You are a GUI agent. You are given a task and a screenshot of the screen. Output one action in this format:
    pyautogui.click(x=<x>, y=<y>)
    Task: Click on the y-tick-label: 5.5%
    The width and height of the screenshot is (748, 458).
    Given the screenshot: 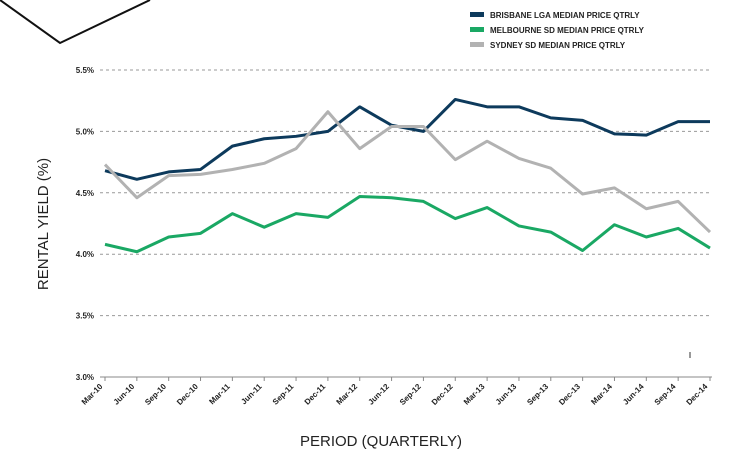 What is the action you would take?
    pyautogui.click(x=85, y=70)
    